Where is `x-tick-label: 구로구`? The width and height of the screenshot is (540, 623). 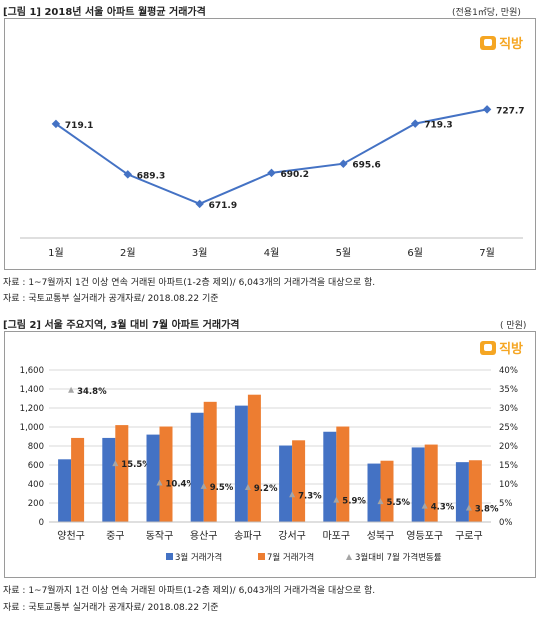
x-tick-label: 구로구 is located at coordinates (469, 536).